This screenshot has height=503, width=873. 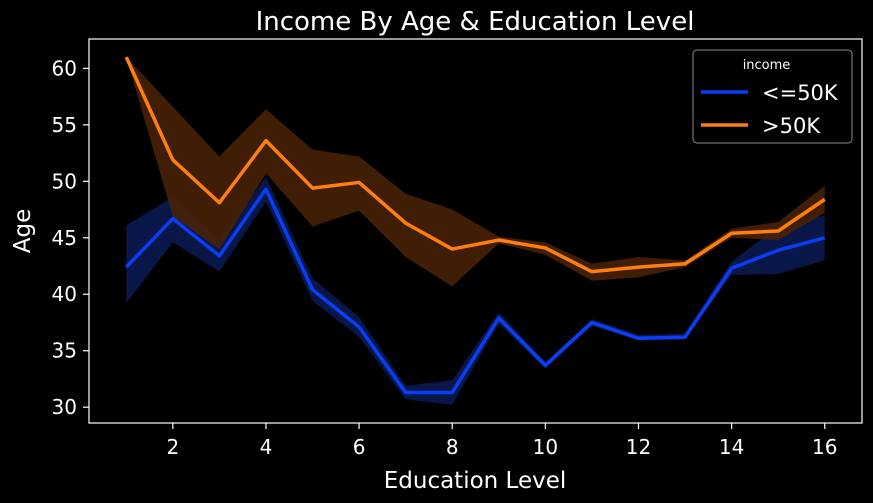 I want to click on y-axis: 30 35 40 45 50 55 60, so click(x=70, y=237).